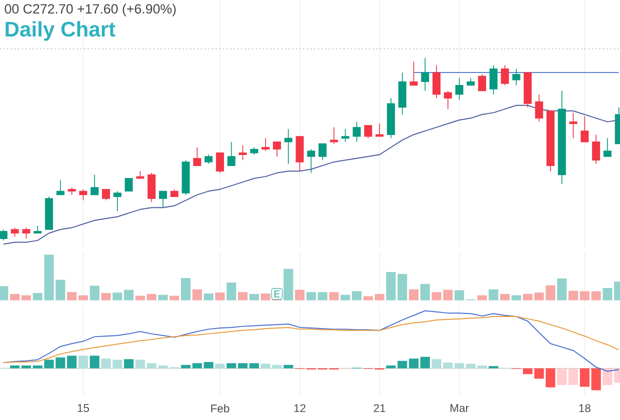 This screenshot has width=620, height=420. I want to click on x-tick-label: Mar, so click(459, 408).